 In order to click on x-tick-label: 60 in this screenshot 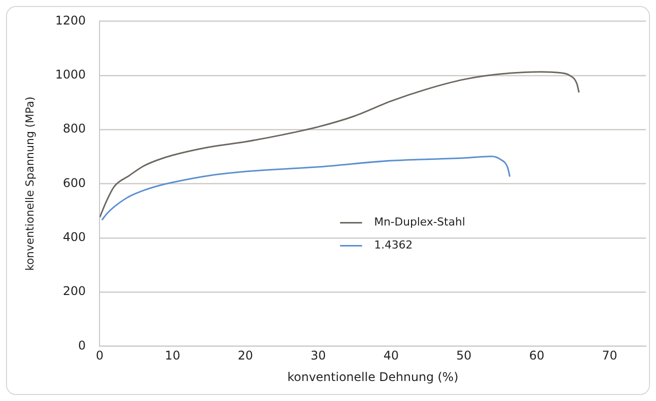, I will do `click(536, 355)`.